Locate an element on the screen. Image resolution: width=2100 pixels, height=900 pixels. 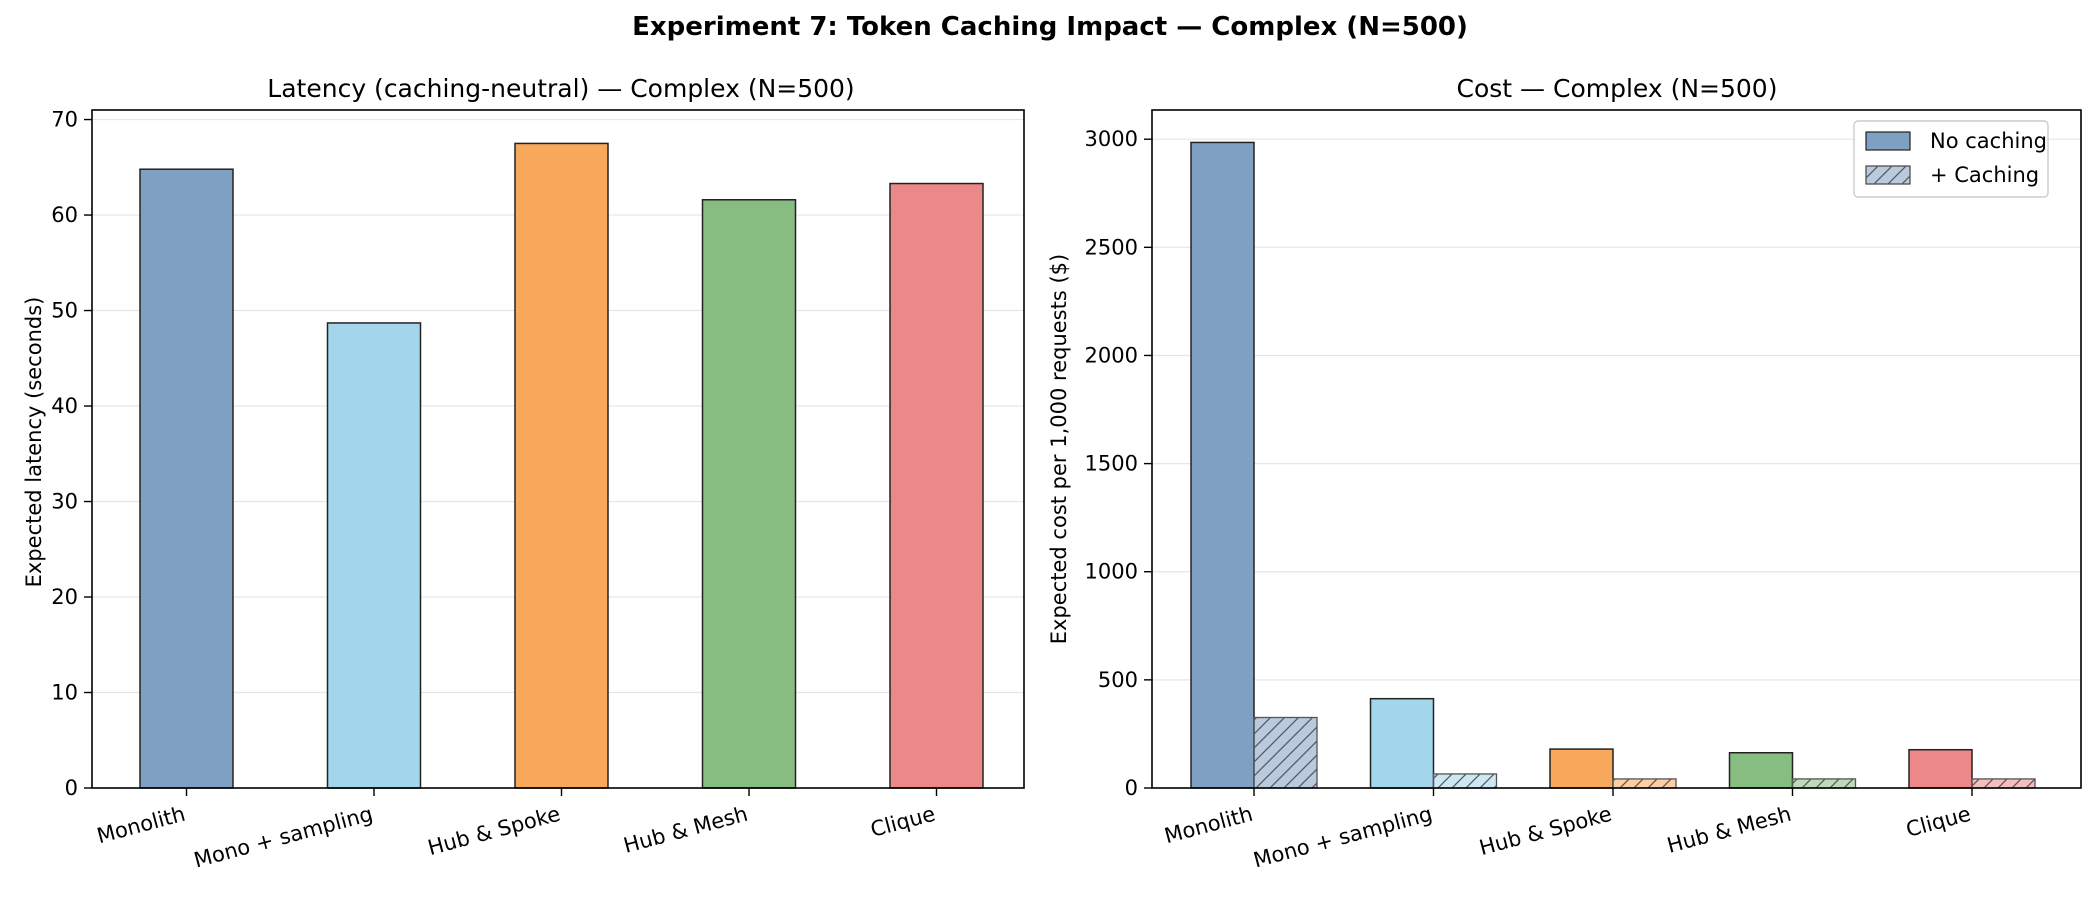
cost-y-ticks: 0 500 1000 1500 2000 2500 3000 is located at coordinates (1118, 463).